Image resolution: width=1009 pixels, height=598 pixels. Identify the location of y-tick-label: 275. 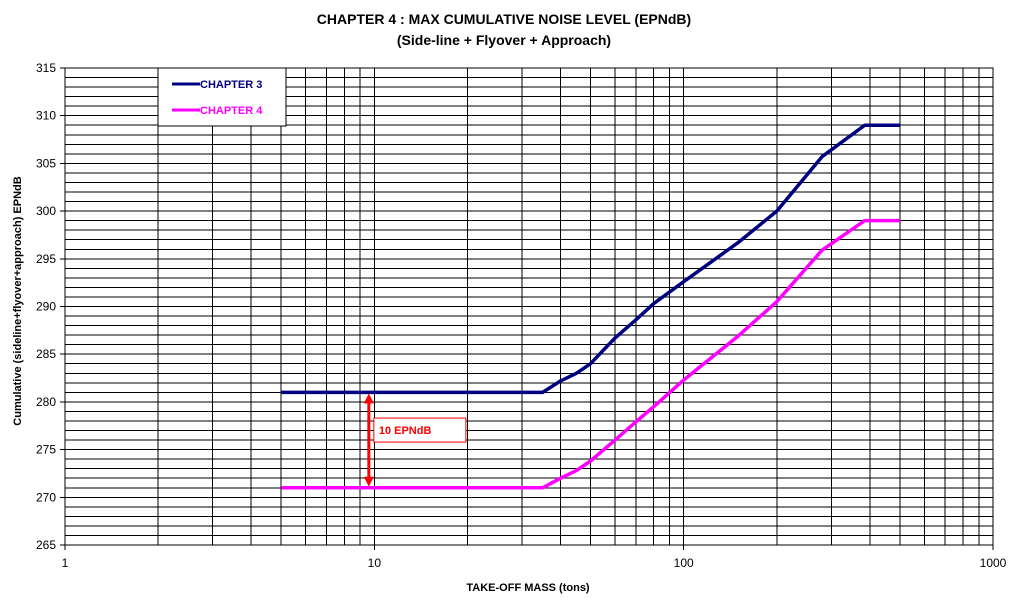
(46, 450).